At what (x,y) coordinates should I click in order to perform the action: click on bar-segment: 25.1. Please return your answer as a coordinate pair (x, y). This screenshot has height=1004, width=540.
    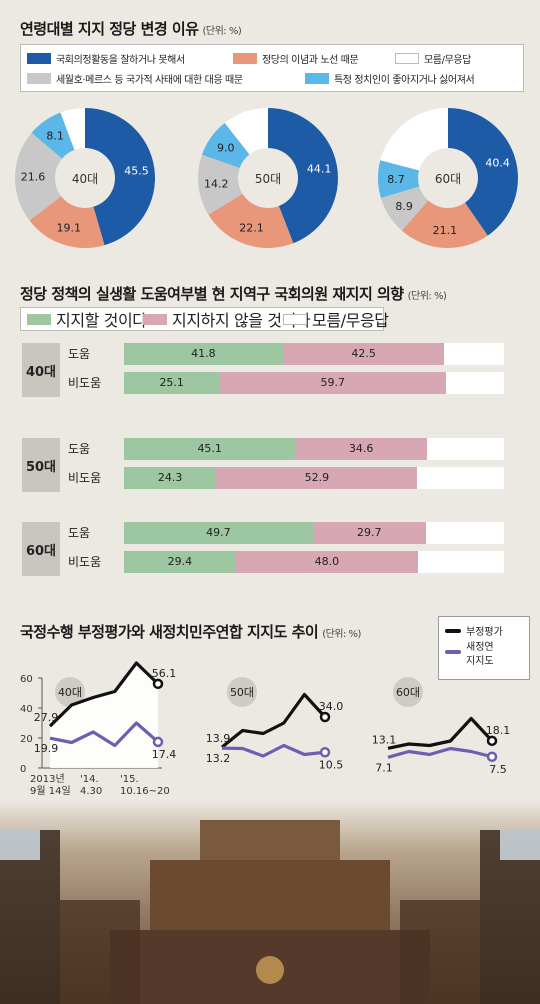
    Looking at the image, I should click on (172, 383).